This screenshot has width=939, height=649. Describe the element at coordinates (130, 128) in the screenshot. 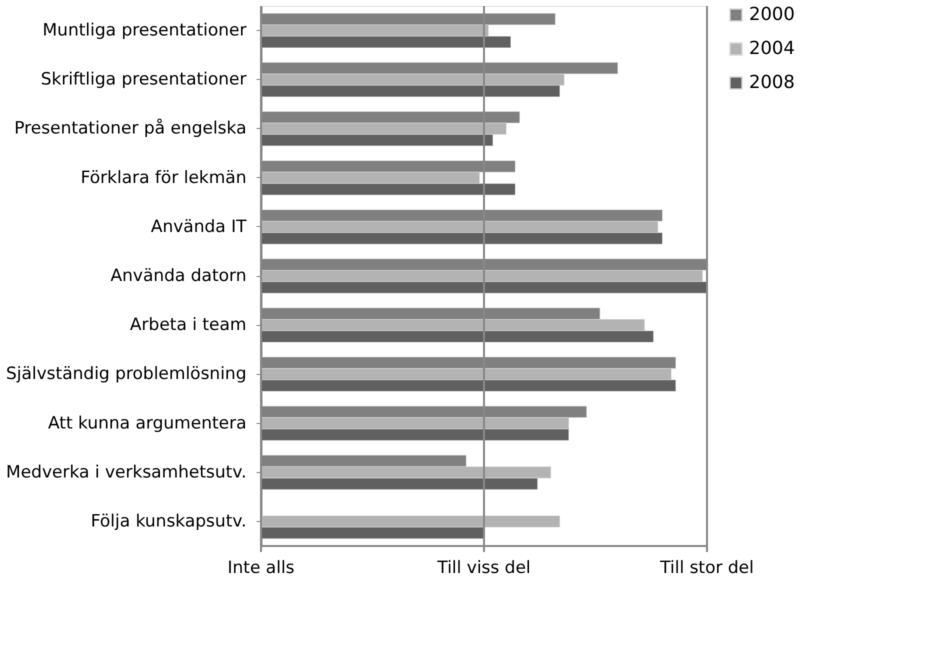

I see `y-tick-label: Presentationer på engelska` at that location.